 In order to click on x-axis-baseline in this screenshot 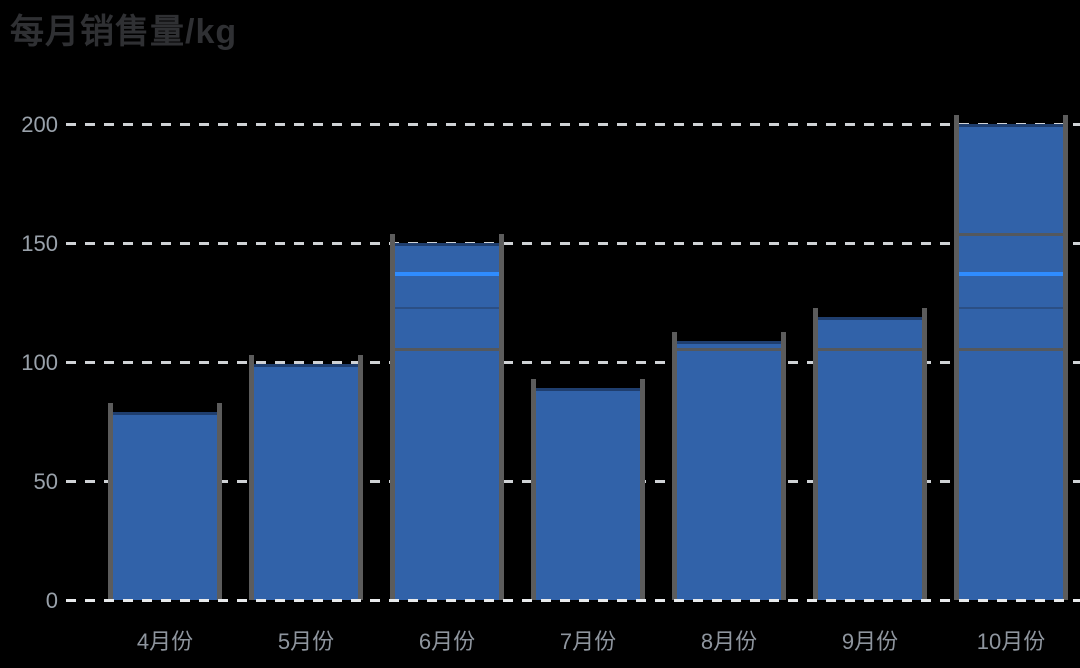, I will do `click(573, 600)`.